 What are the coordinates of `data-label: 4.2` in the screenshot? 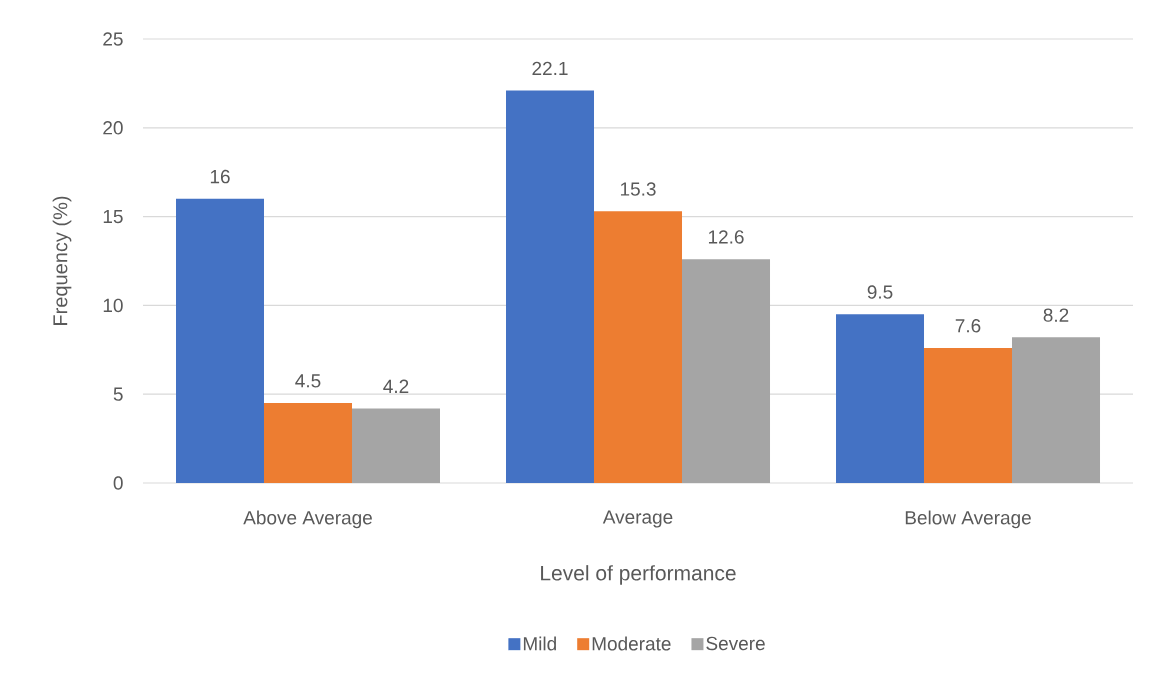 It's located at (396, 386).